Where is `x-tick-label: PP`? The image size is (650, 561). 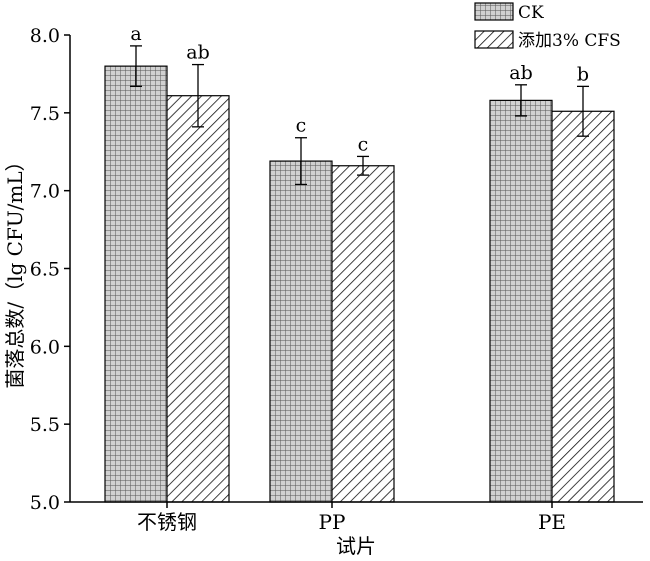 x-tick-label: PP is located at coordinates (332, 522).